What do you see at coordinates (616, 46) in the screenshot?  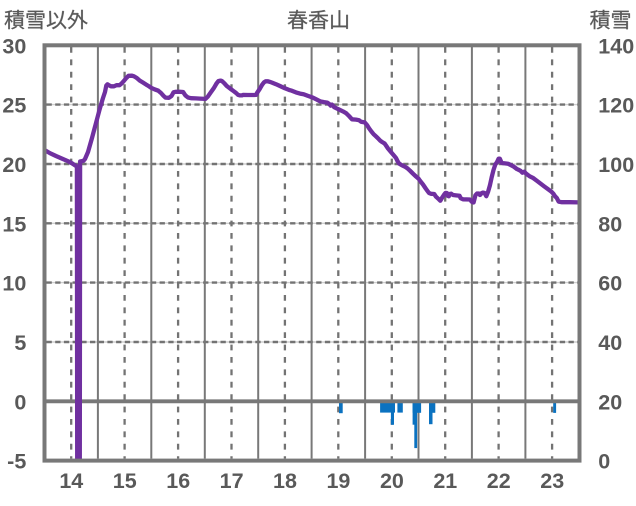 I see `svg-text: 140` at bounding box center [616, 46].